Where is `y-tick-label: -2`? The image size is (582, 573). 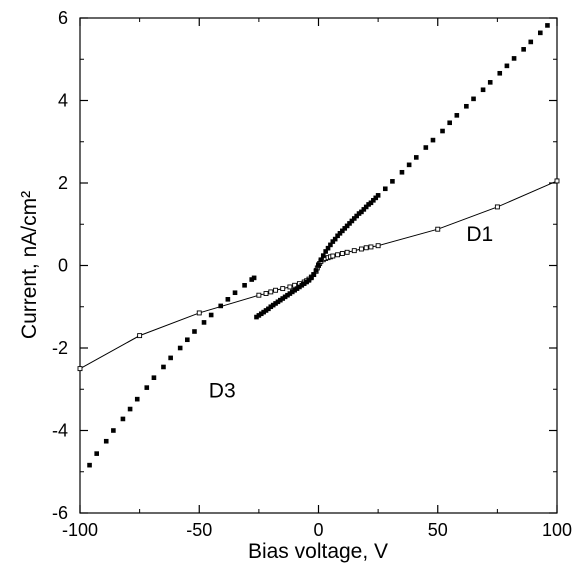 y-tick-label: -2 is located at coordinates (60, 348).